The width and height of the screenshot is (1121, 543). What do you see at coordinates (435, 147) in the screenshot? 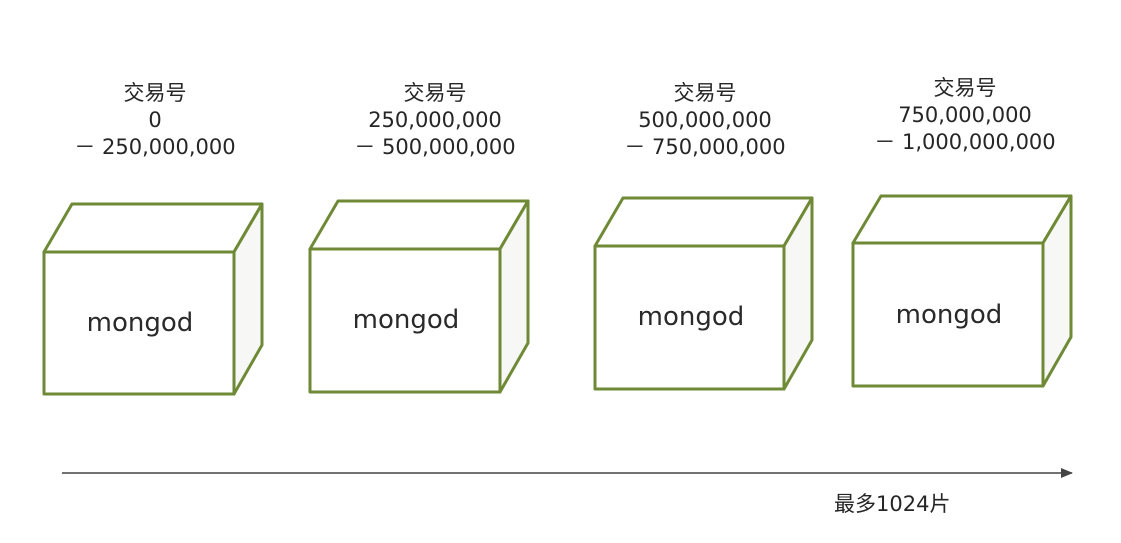
I see `range-end: － 500,000,000` at bounding box center [435, 147].